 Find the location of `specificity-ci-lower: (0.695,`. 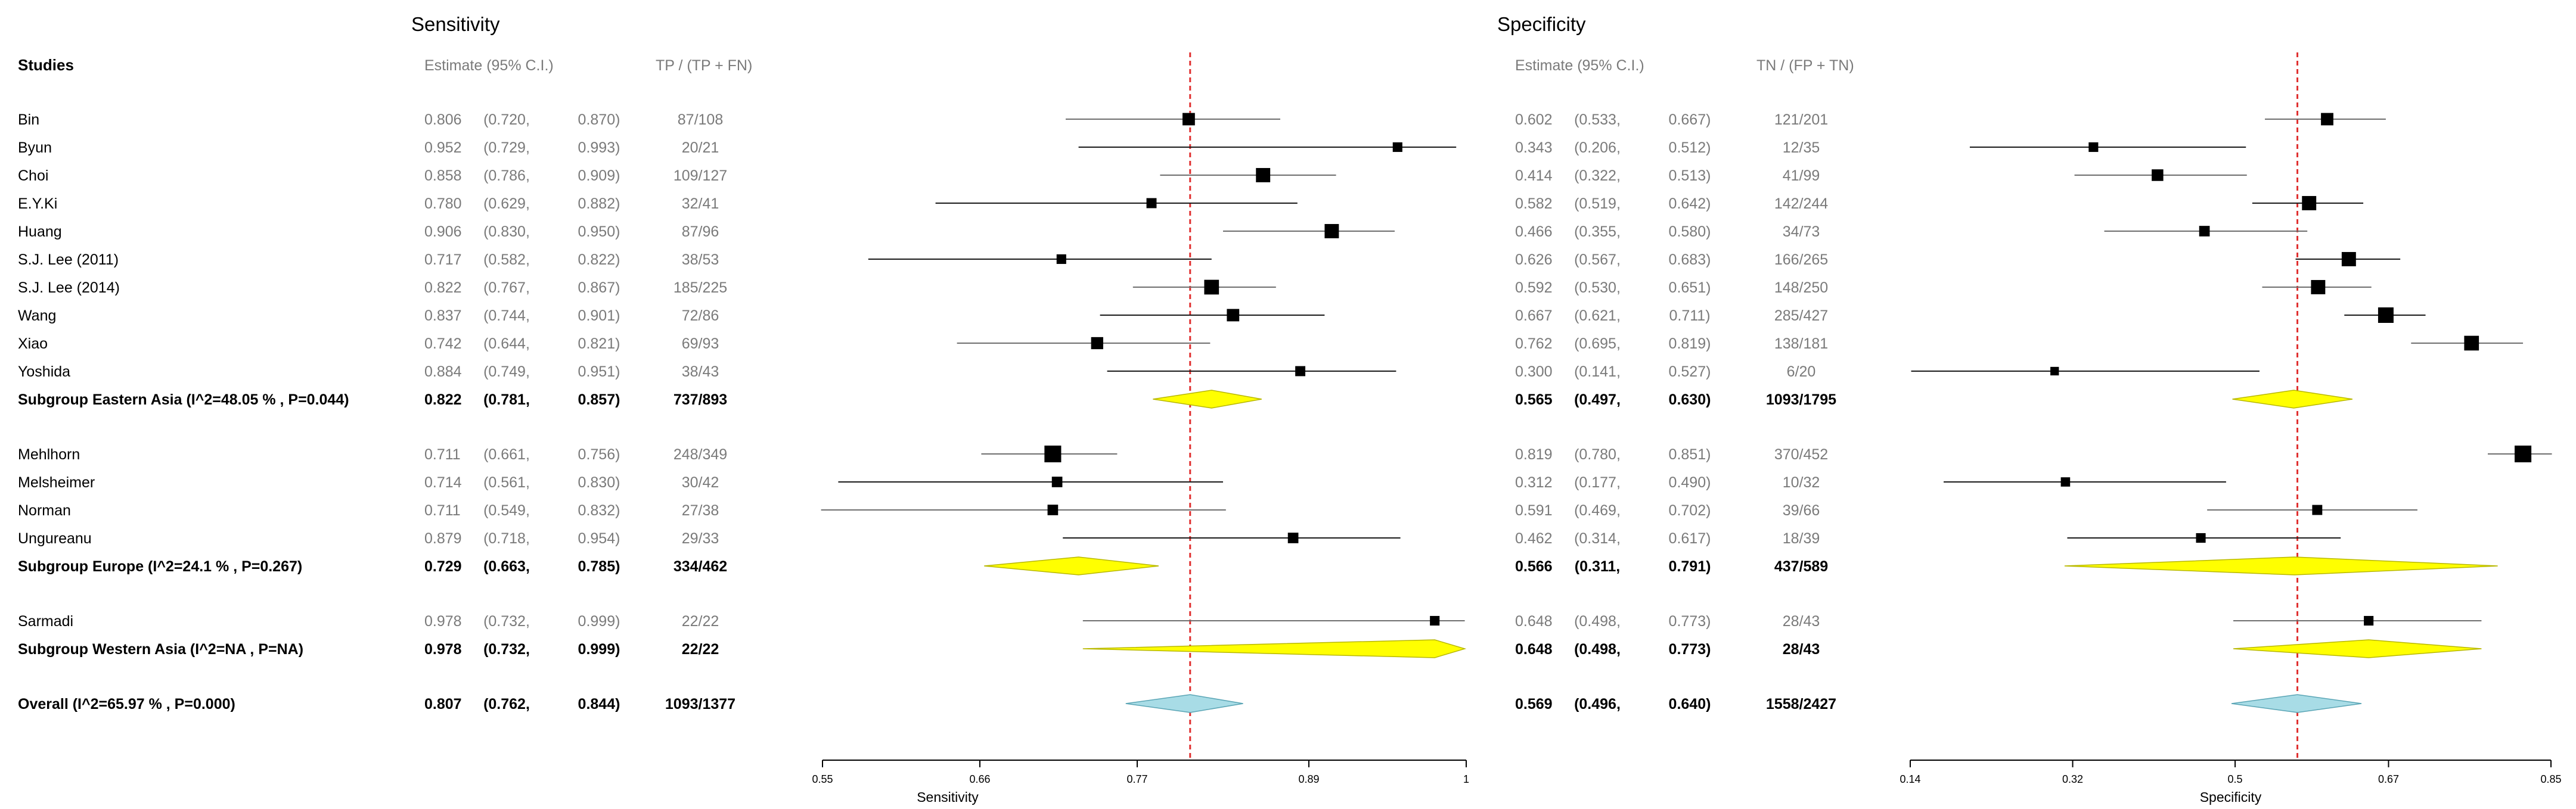

specificity-ci-lower: (0.695, is located at coordinates (1598, 343).